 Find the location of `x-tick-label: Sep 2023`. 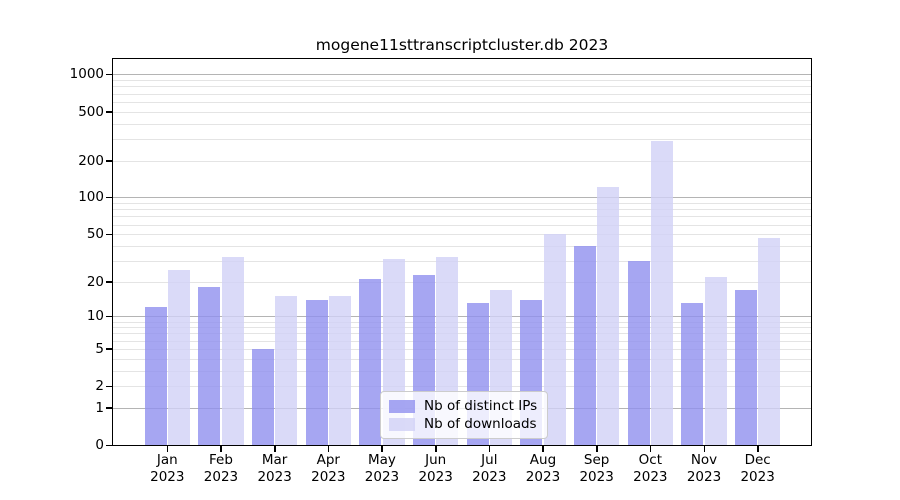

x-tick-label: Sep 2023 is located at coordinates (597, 469).